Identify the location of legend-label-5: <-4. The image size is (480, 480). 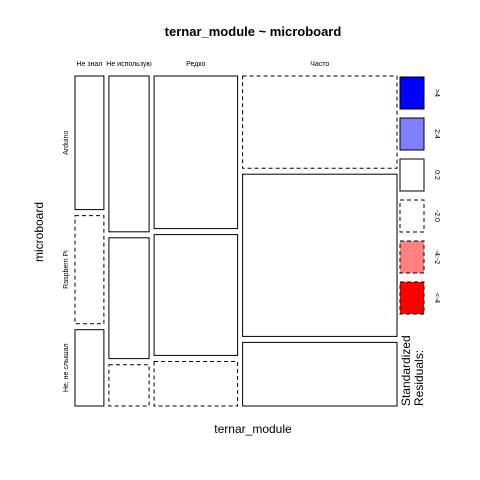
(436, 298).